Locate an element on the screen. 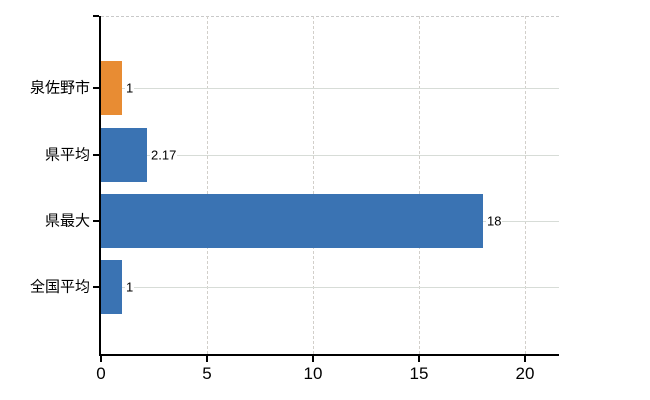 The width and height of the screenshot is (650, 400). x-tick-label: 5 is located at coordinates (207, 373).